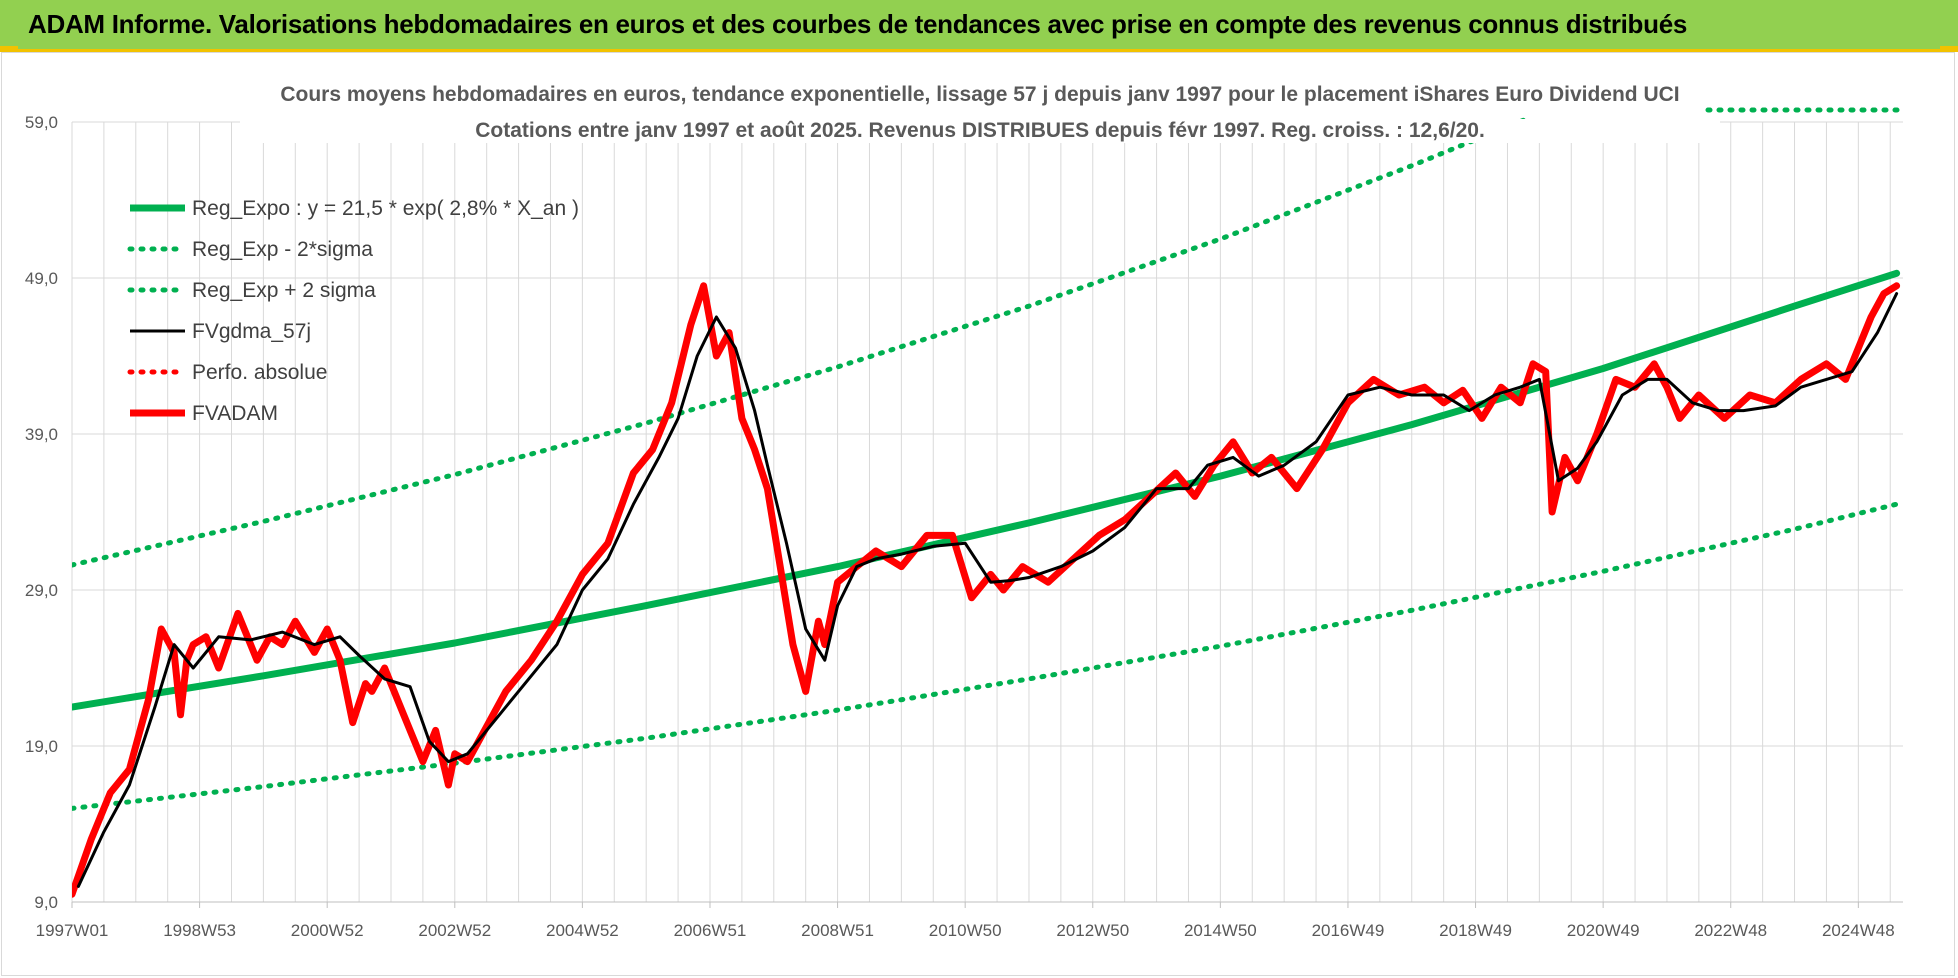 This screenshot has height=978, width=1958. I want to click on corner-mark-right, so click(1949, 49).